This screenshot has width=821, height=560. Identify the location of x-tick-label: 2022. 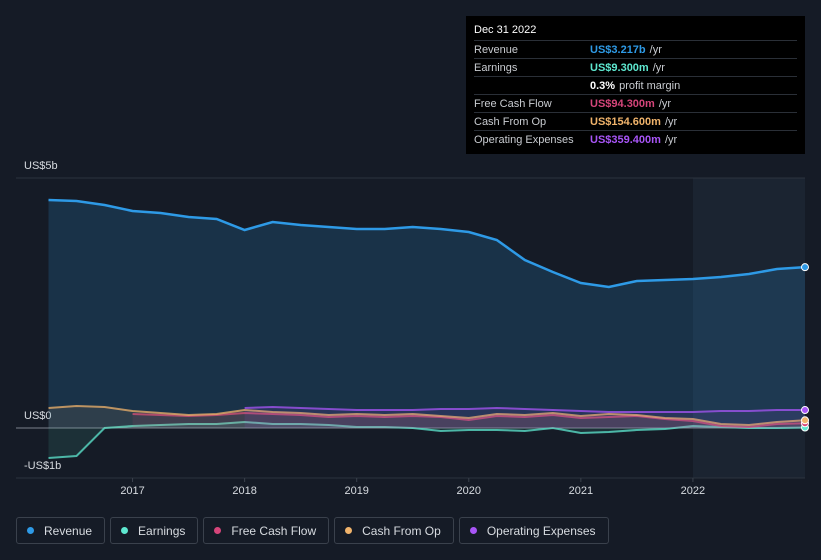
(693, 491).